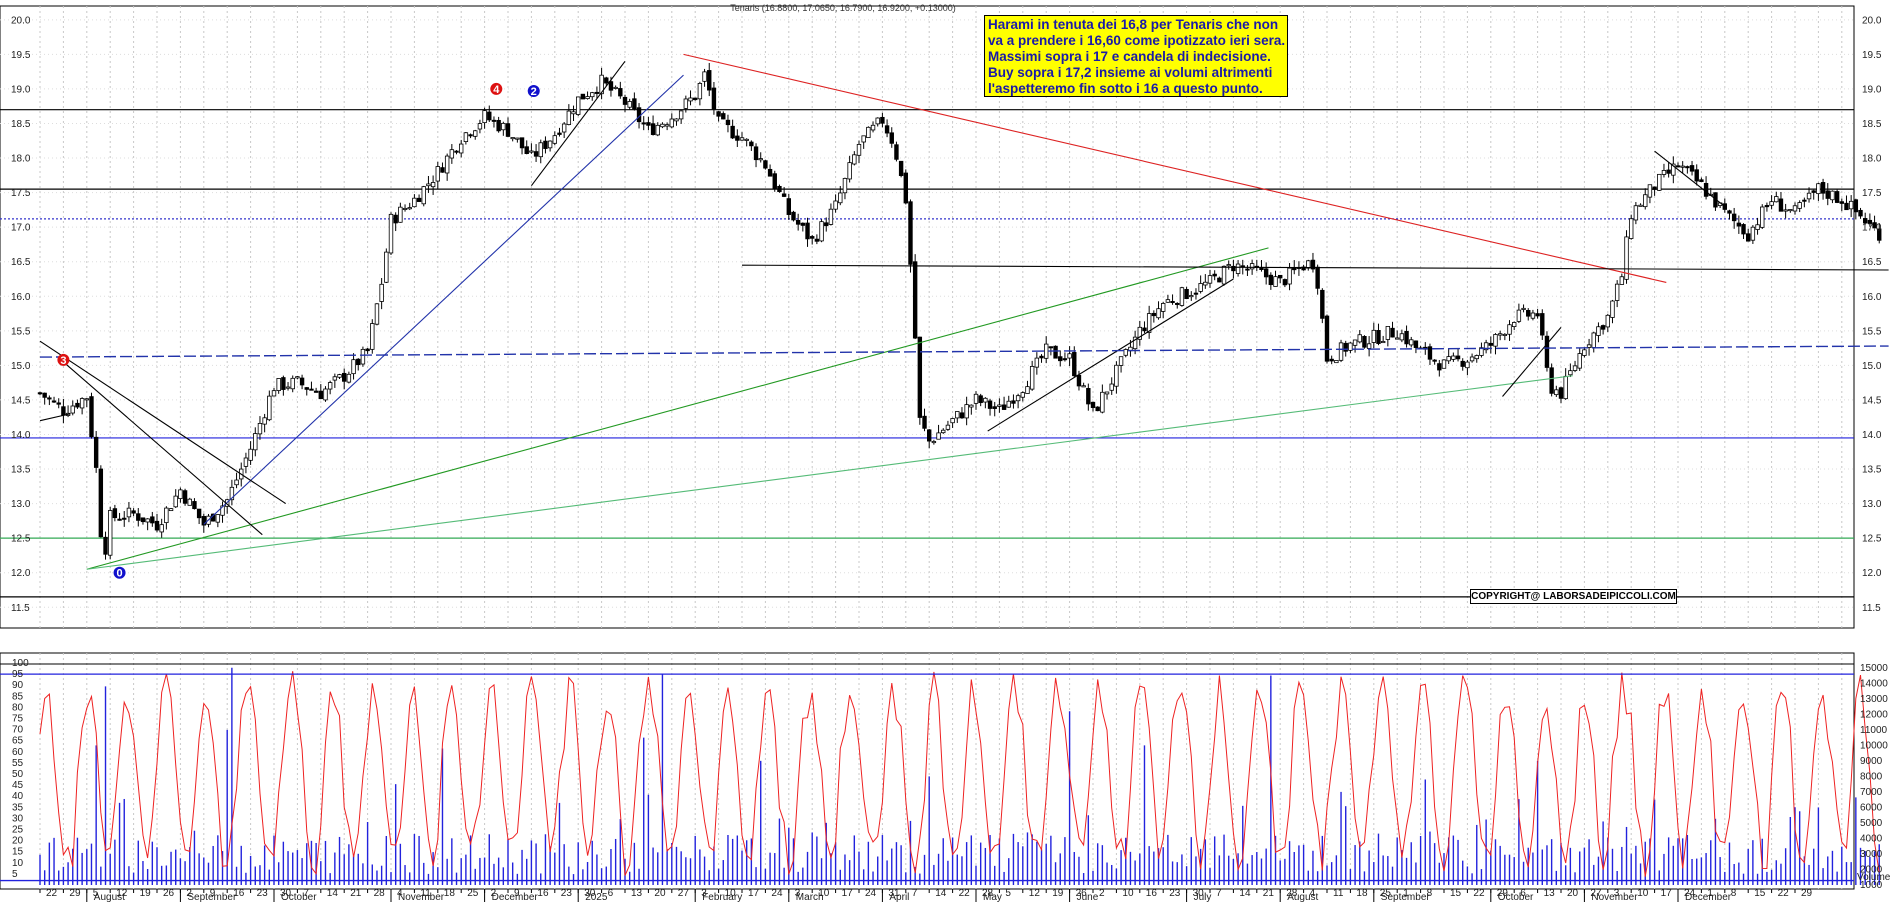 The image size is (1890, 902). Describe the element at coordinates (1690, 893) in the screenshot. I see `day-tick-label: 24` at that location.